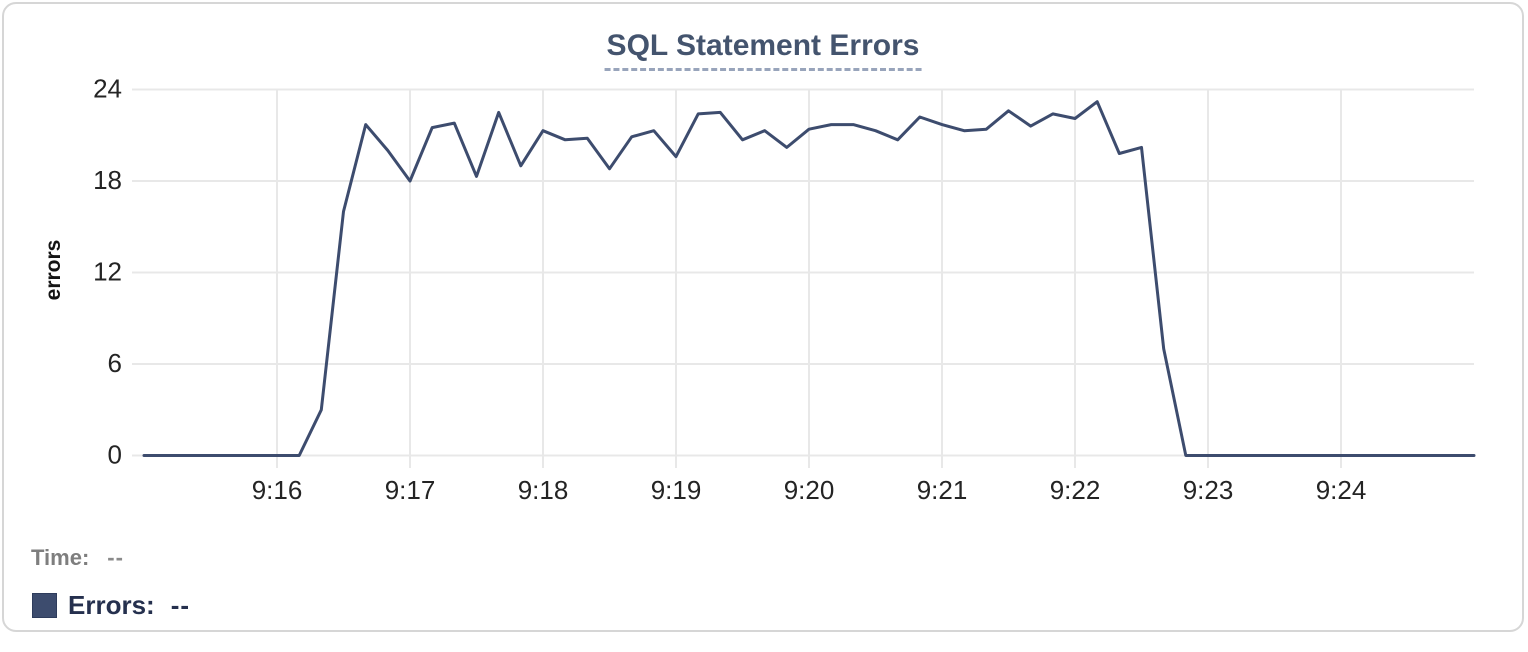 This screenshot has width=1528, height=652. Describe the element at coordinates (1341, 490) in the screenshot. I see `x-tick-label: 9:24` at that location.